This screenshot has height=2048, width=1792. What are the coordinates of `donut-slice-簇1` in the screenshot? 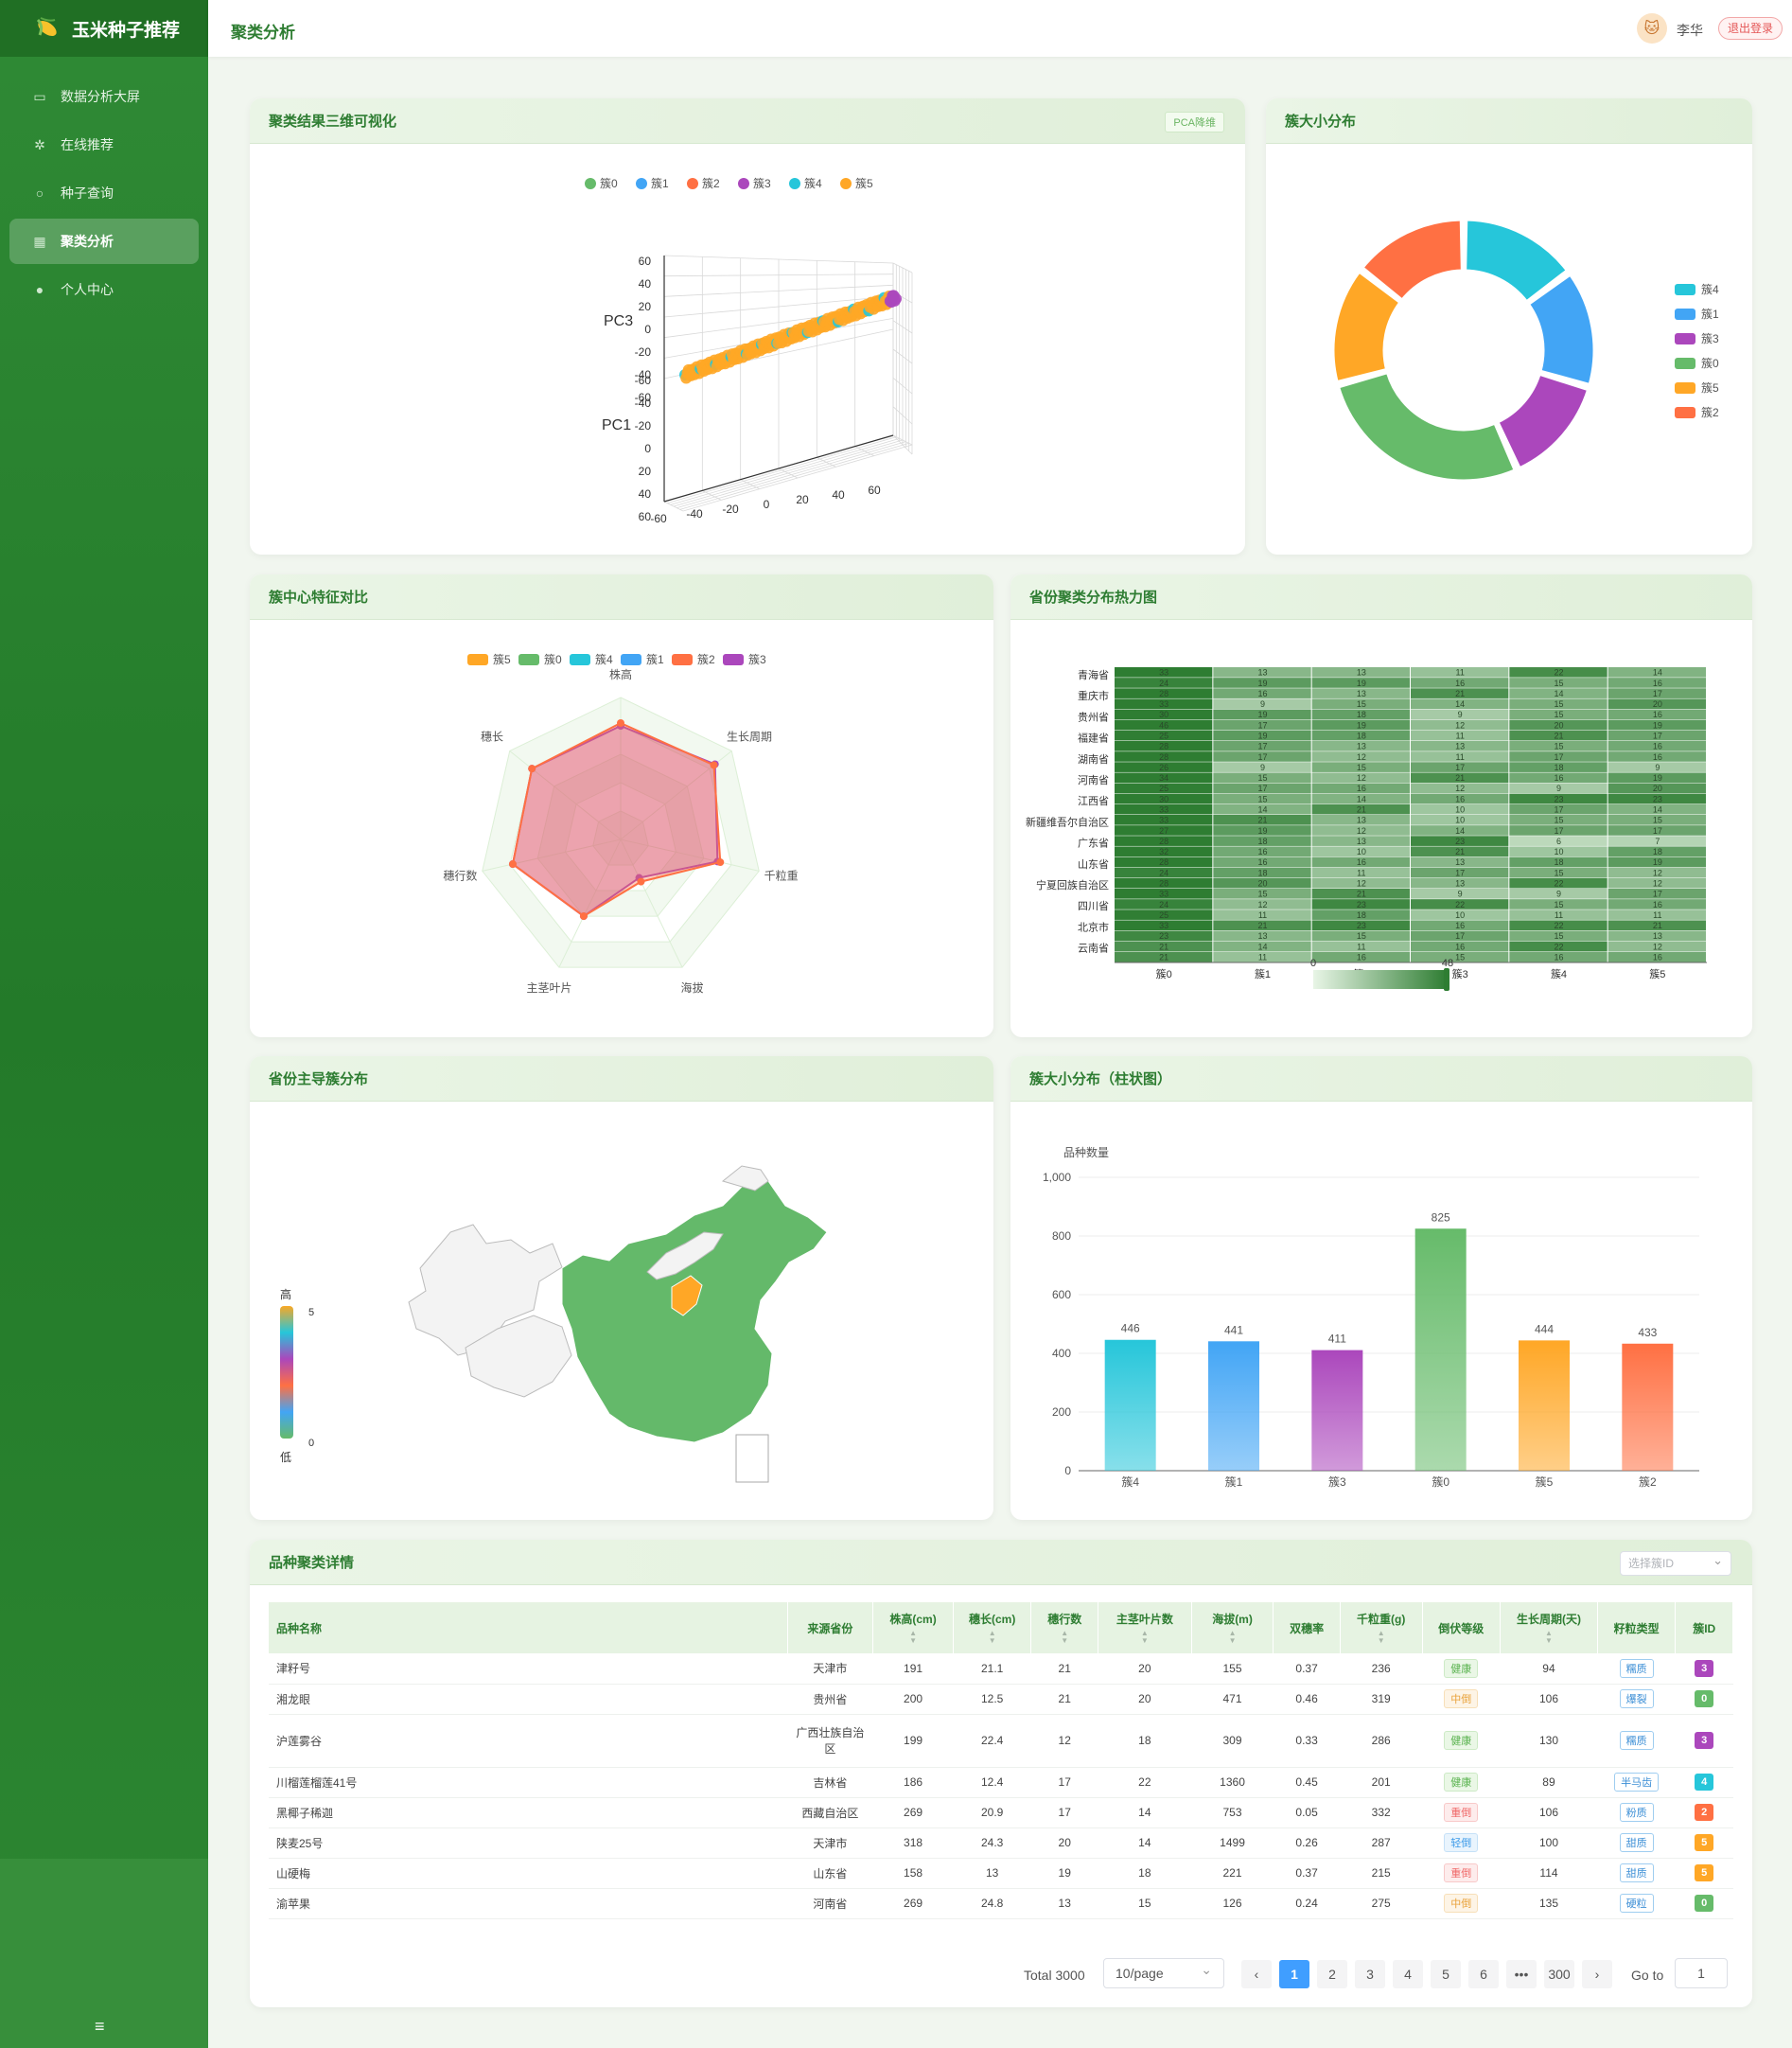 It's located at (1561, 330).